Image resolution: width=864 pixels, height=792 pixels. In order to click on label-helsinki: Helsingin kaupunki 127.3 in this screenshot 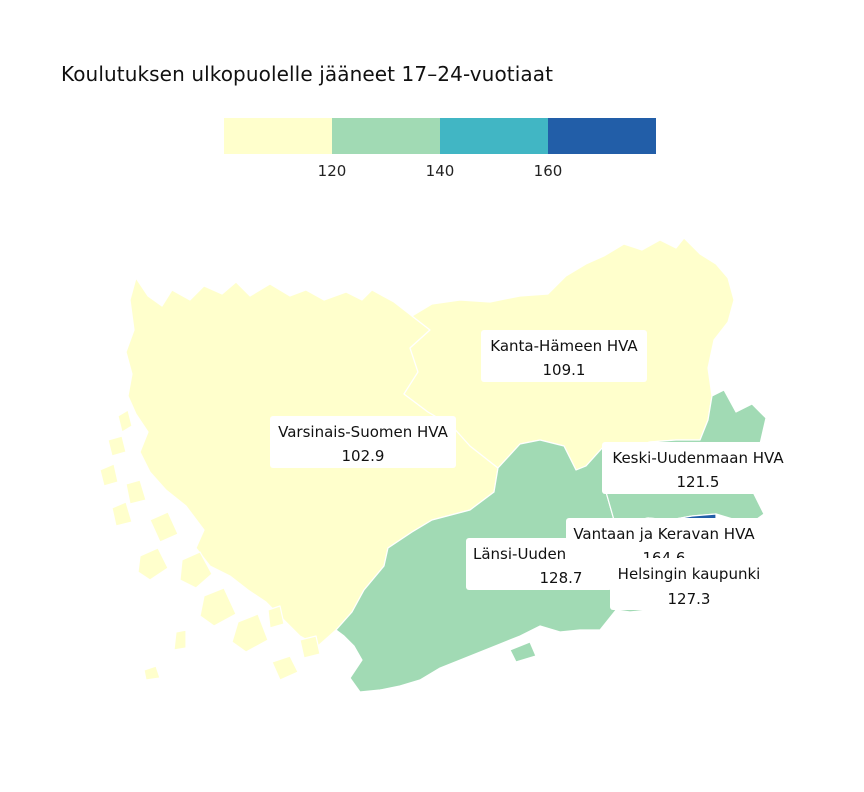, I will do `click(689, 584)`.